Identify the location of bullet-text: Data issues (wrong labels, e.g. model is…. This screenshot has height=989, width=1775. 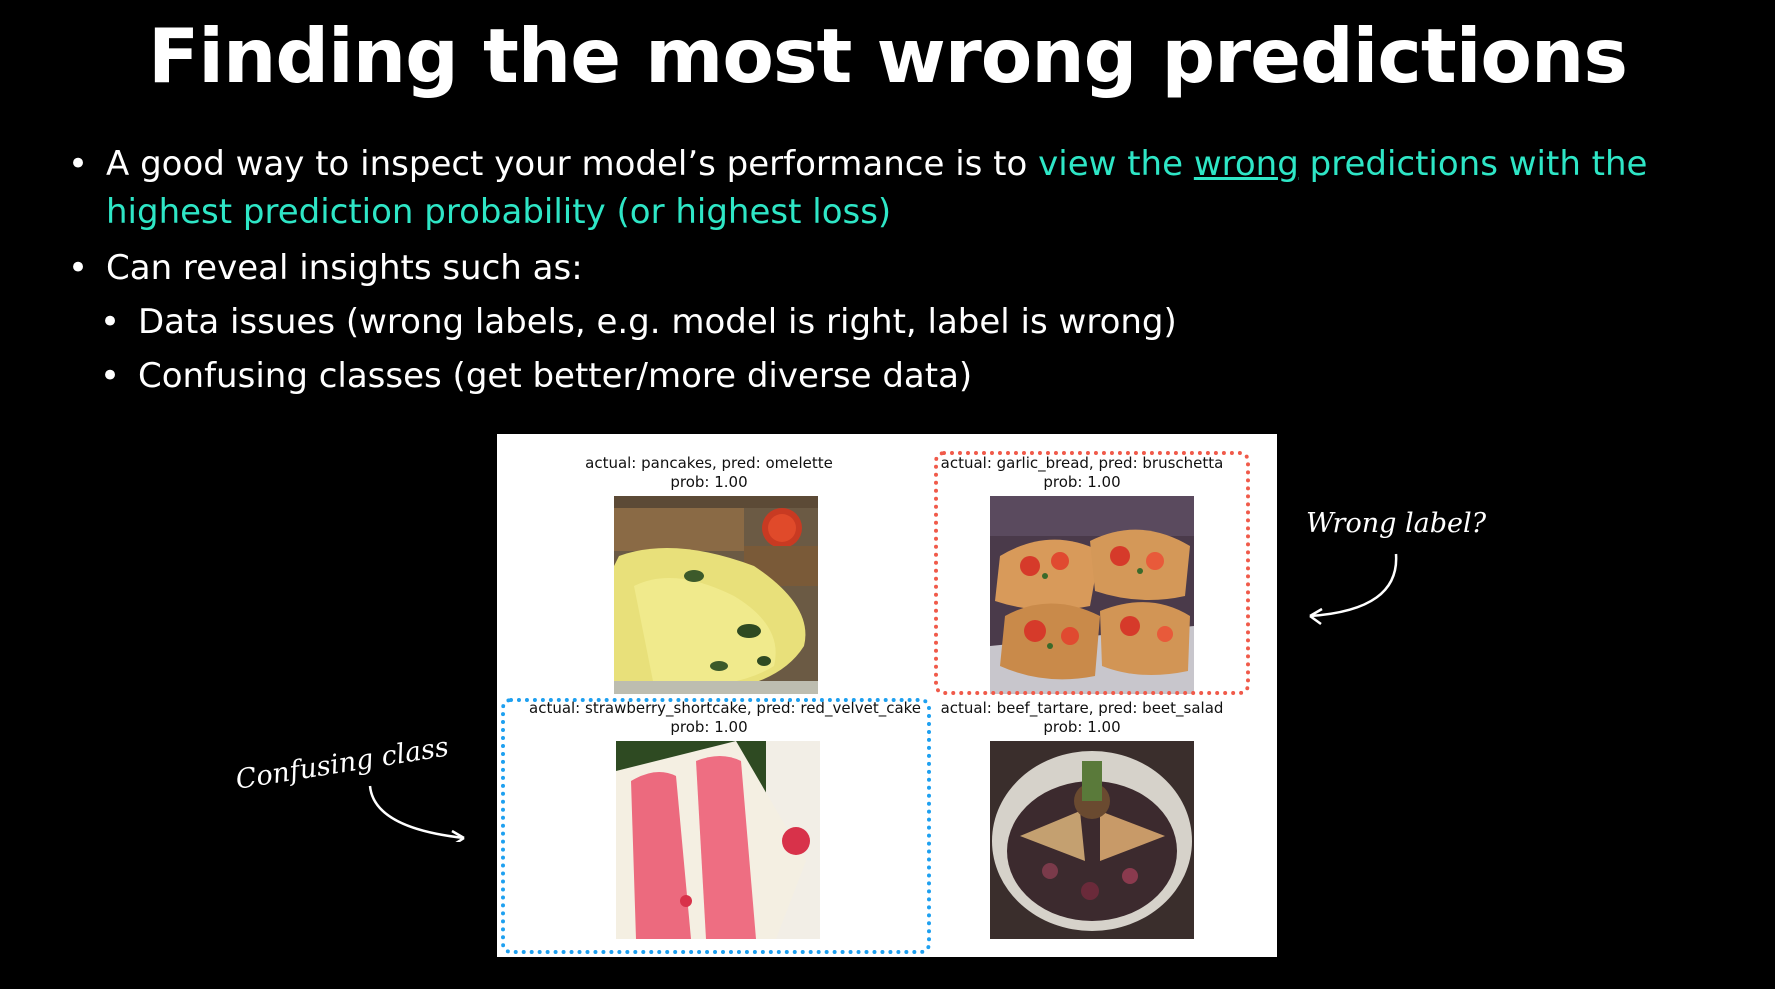
(657, 322).